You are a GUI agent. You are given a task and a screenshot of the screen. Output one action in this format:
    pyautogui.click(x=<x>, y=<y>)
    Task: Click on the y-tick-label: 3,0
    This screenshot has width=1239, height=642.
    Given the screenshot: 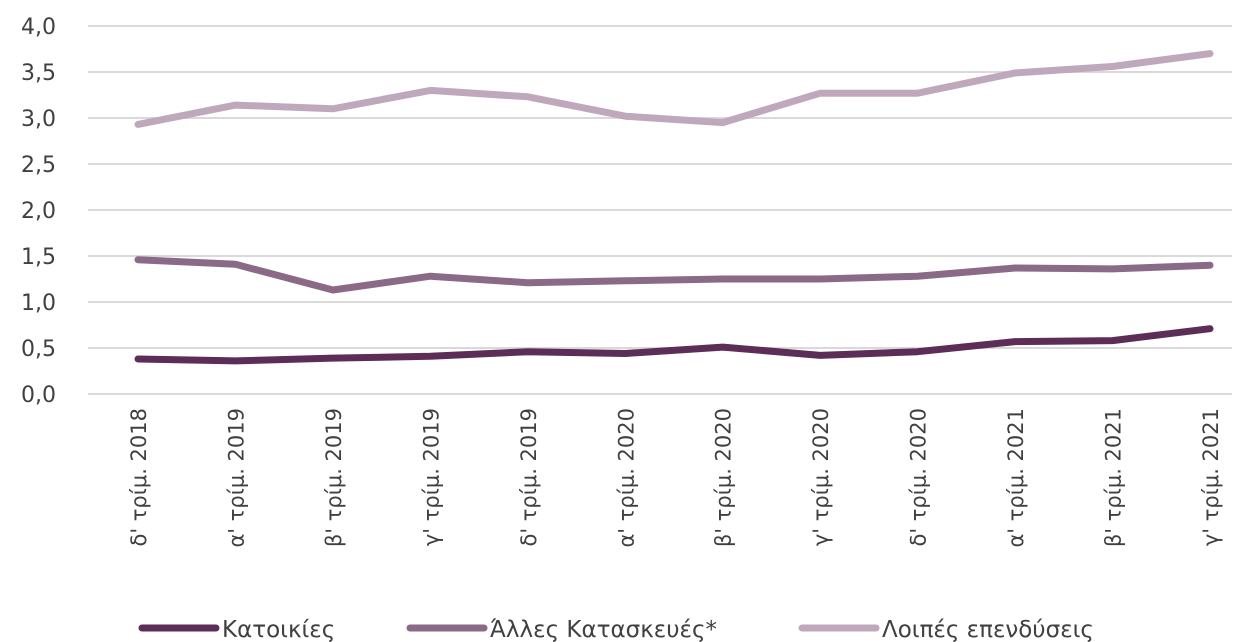 What is the action you would take?
    pyautogui.click(x=38, y=119)
    